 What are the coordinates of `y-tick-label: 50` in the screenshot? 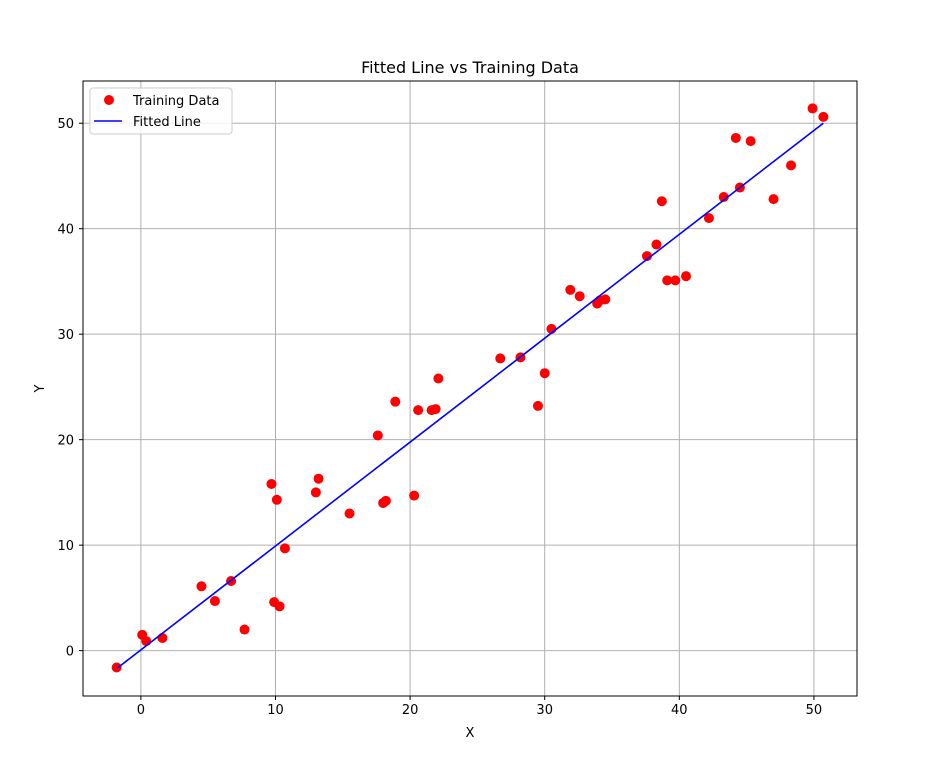 It's located at (65, 124).